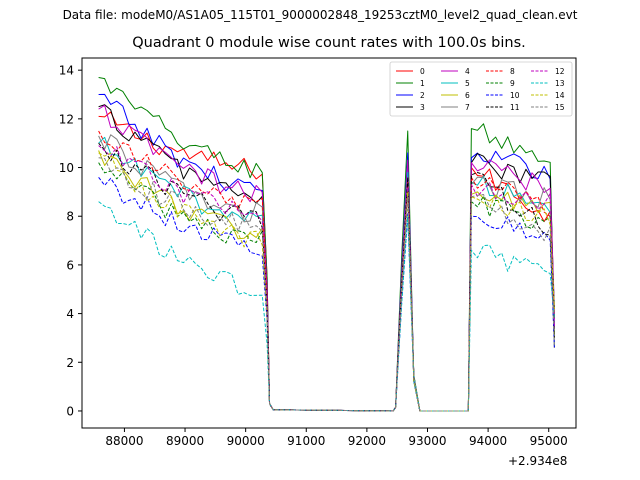  Describe the element at coordinates (70, 314) in the screenshot. I see `y-tick-label: 4` at that location.